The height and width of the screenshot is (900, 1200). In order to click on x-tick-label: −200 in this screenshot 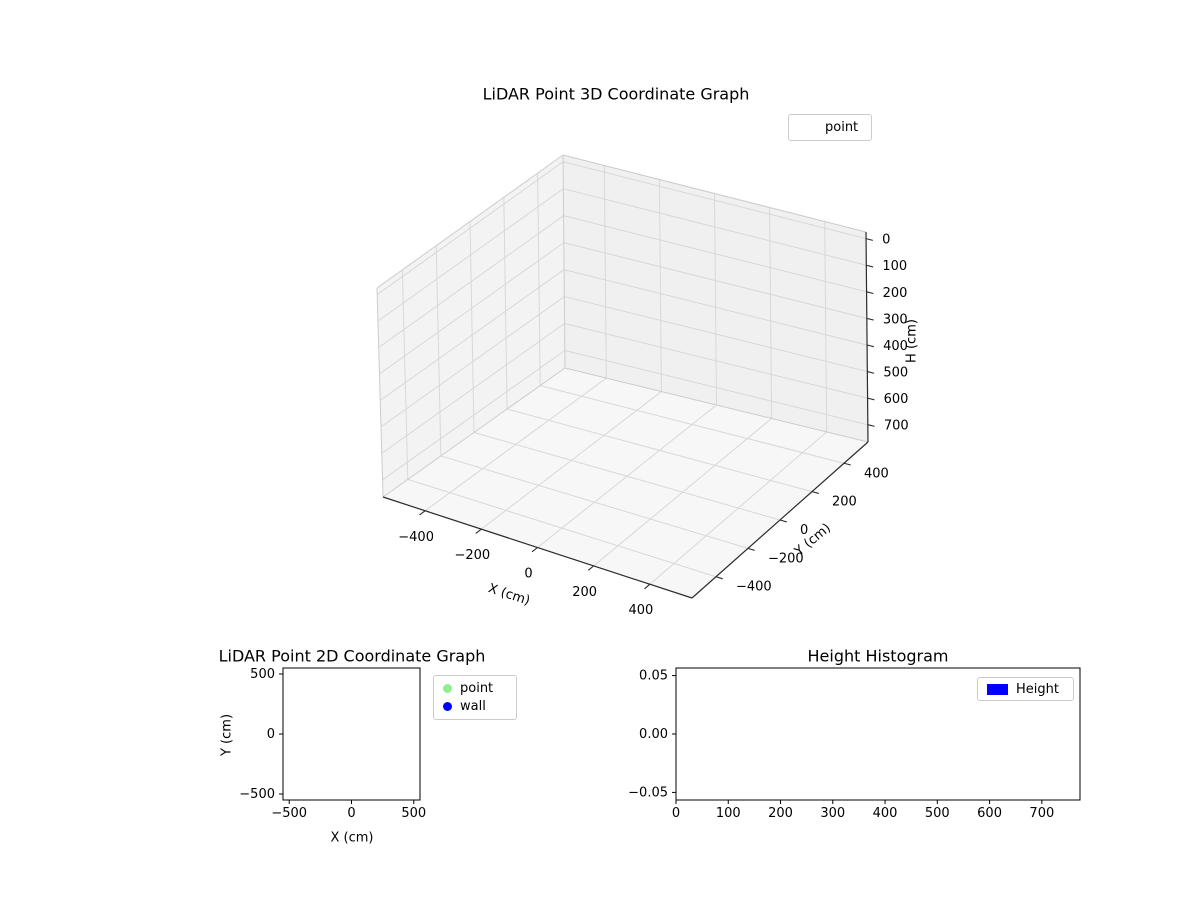, I will do `click(472, 555)`.